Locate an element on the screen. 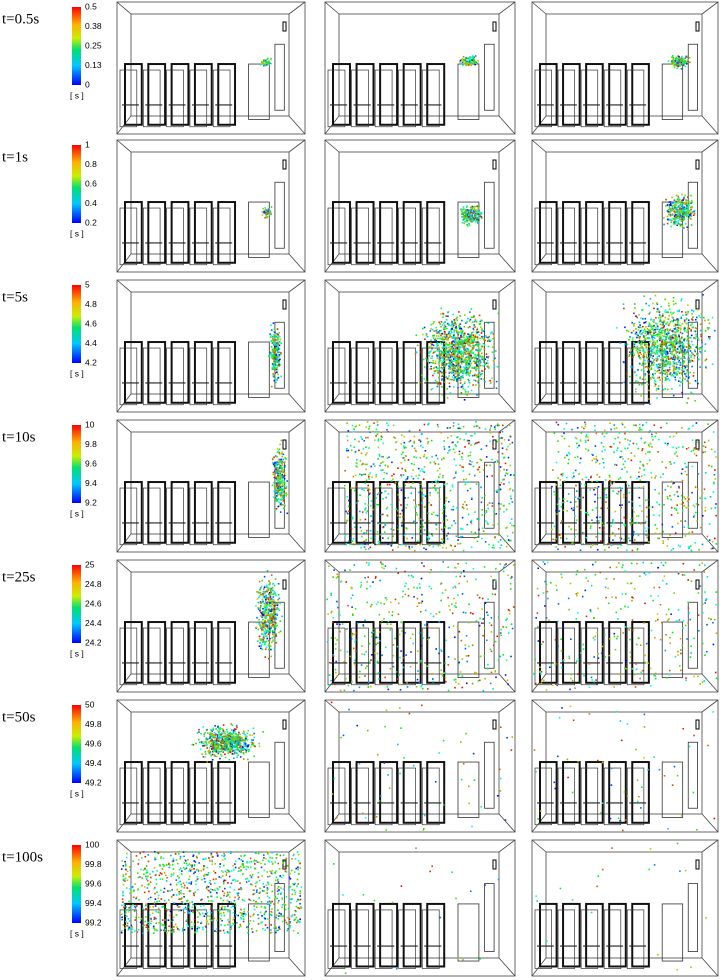 This screenshot has height=980, width=720. room-edge is located at coordinates (507, 403).